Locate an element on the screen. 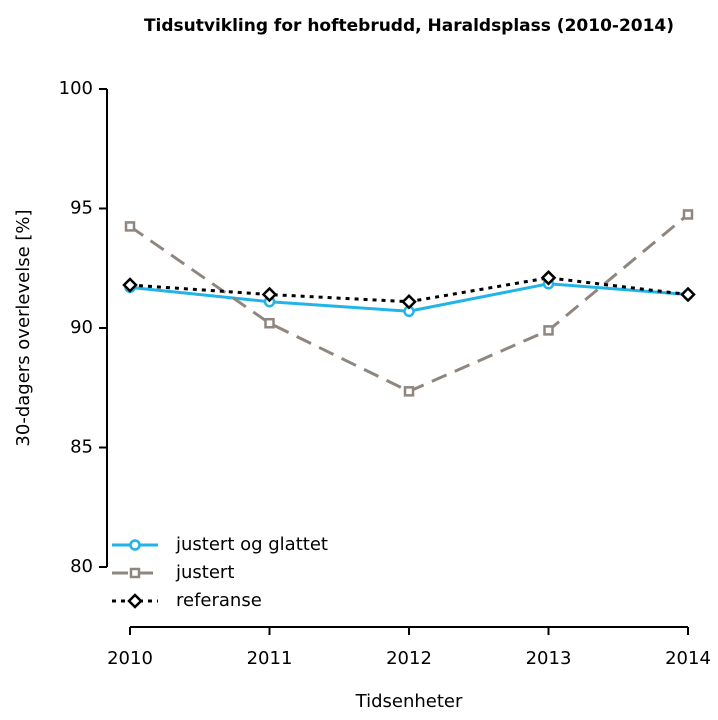 Image resolution: width=718 pixels, height=720 pixels. y-axis-label: 30-dagers overlevelse [%] is located at coordinates (23, 327).